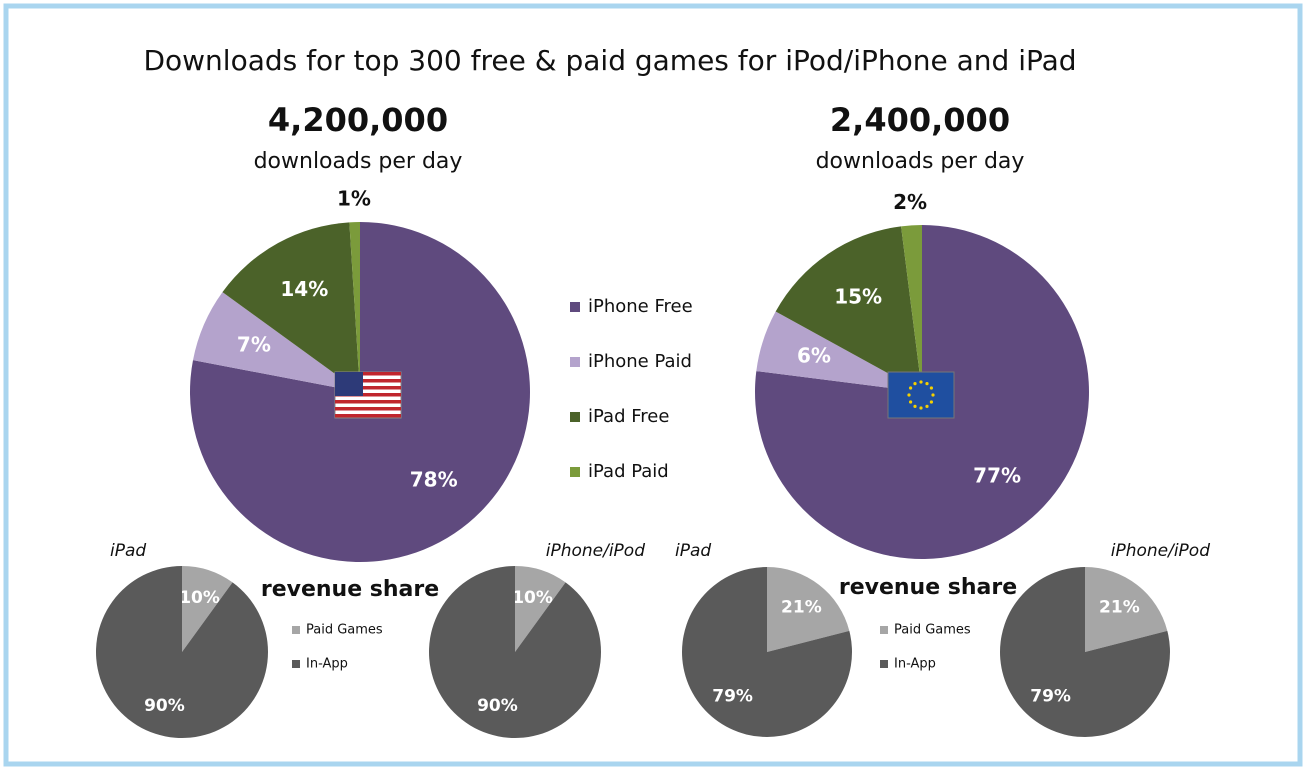 This screenshot has width=1306, height=770. What do you see at coordinates (640, 306) in the screenshot?
I see `legend-label: iPhone Free` at bounding box center [640, 306].